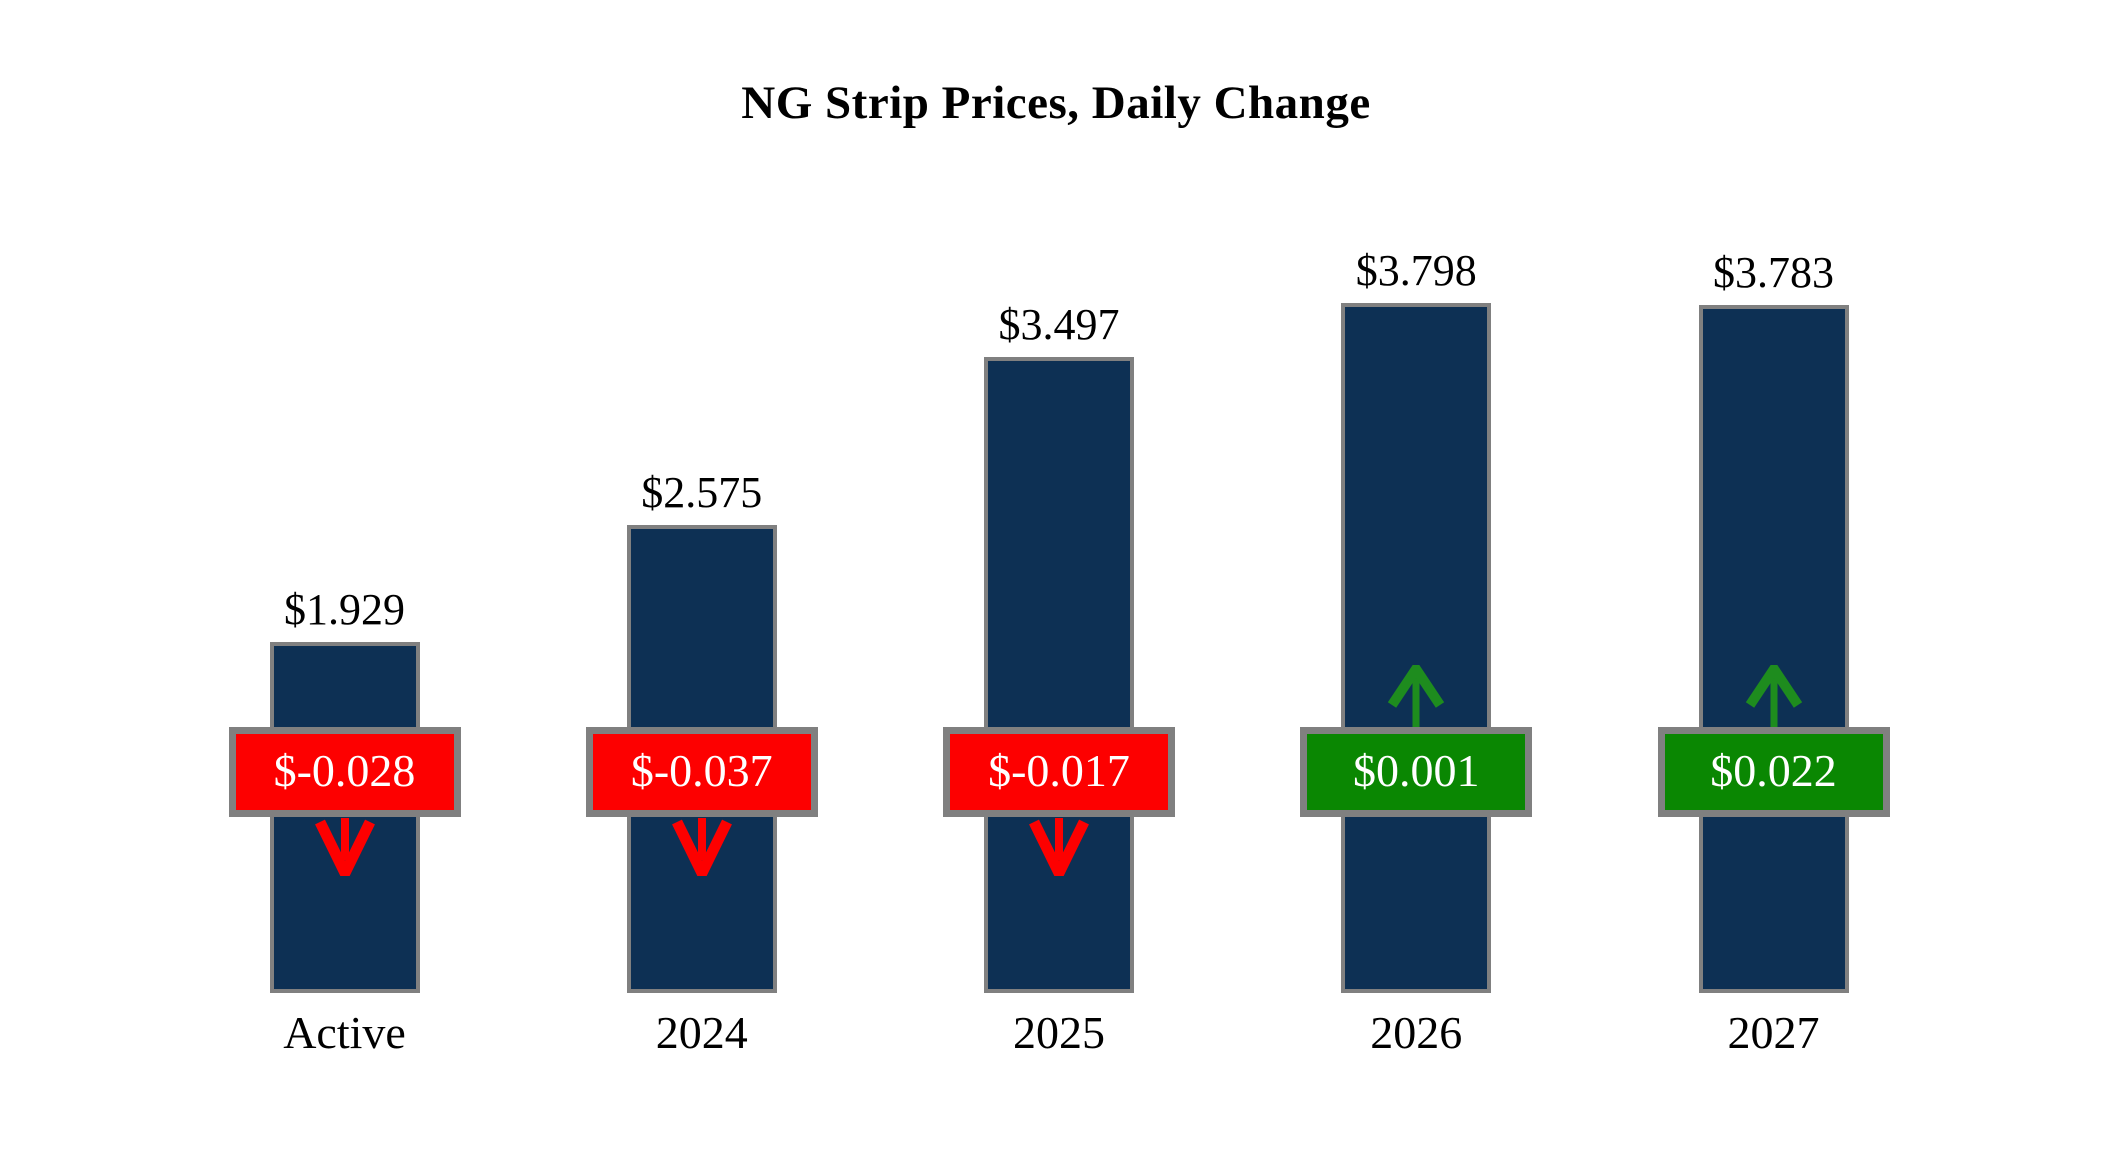  I want to click on bar-active, so click(344, 817).